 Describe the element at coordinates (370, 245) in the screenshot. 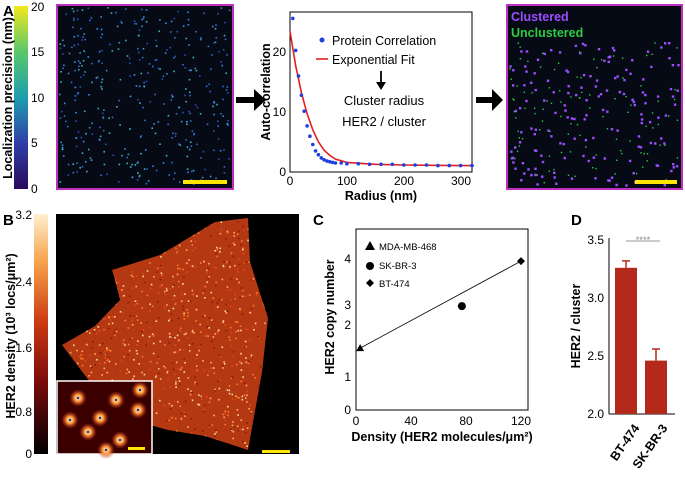

I see `legend-triangle-icon` at that location.